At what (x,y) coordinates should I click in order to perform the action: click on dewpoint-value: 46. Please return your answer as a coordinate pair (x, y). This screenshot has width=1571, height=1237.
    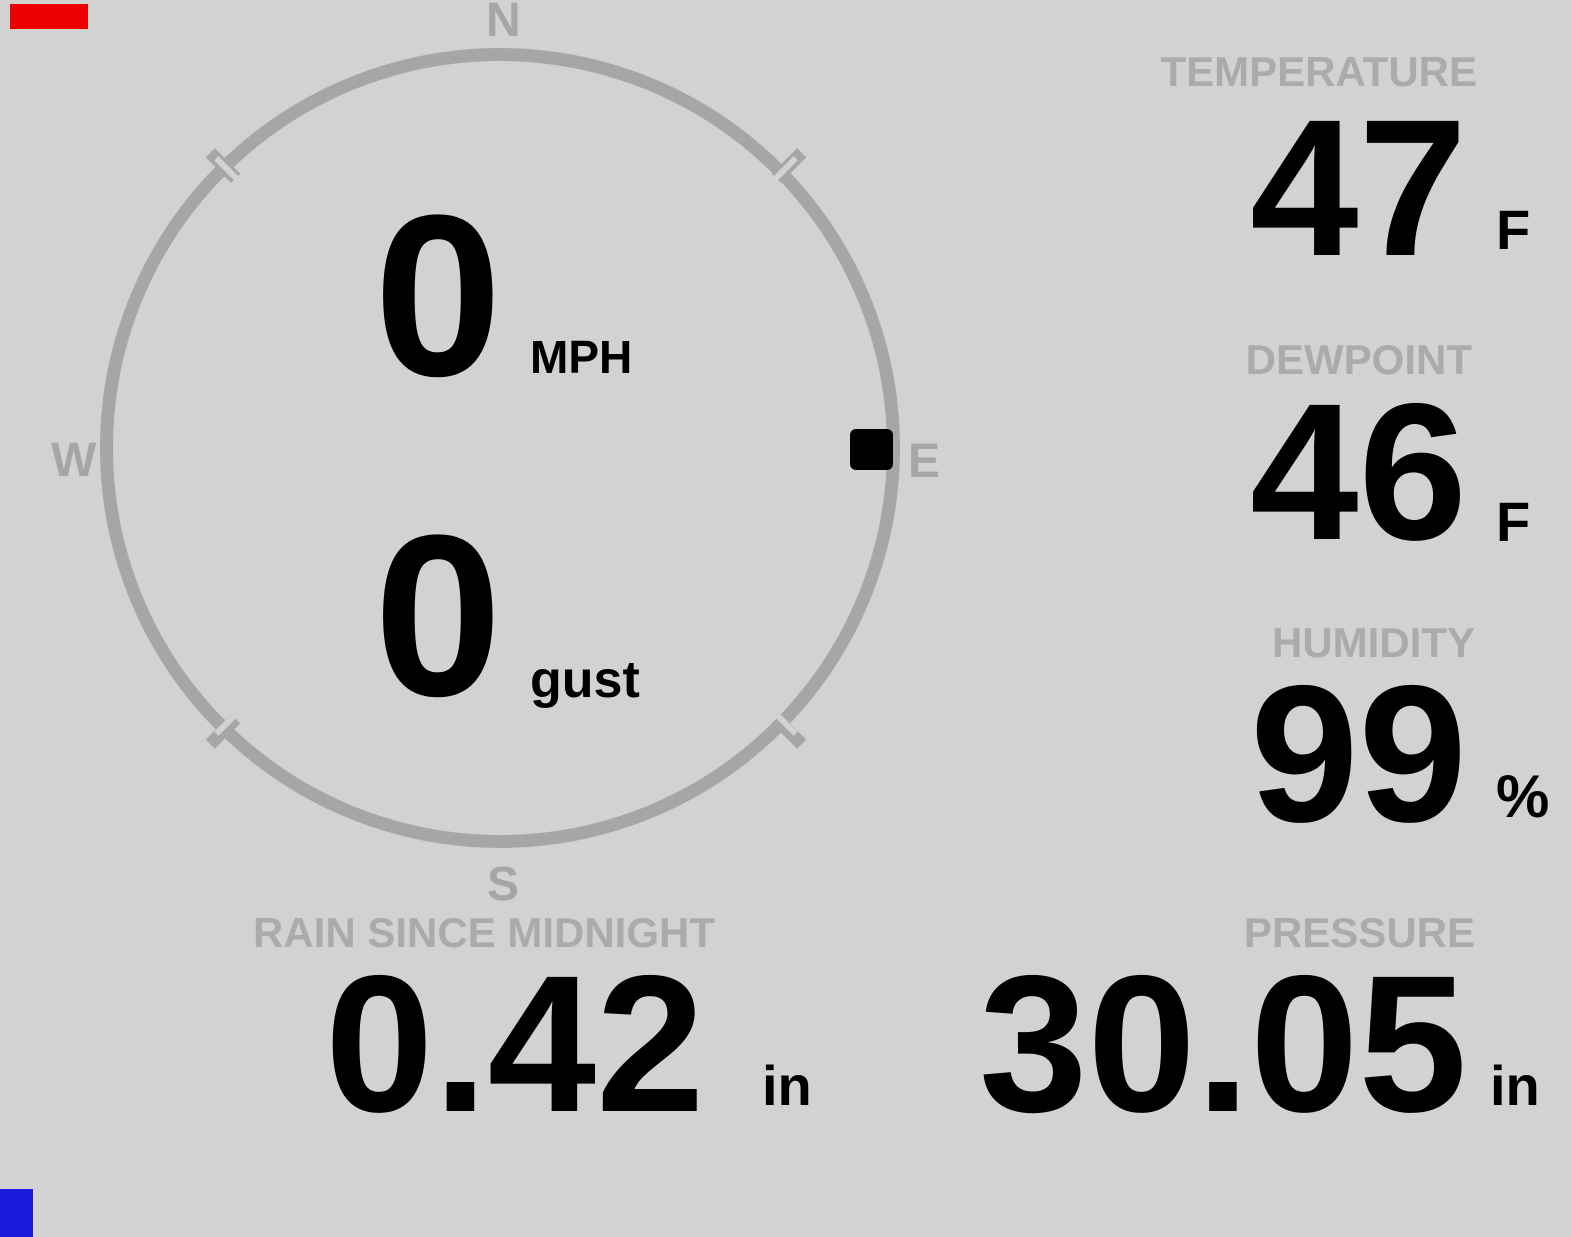
    Looking at the image, I should click on (1358, 472).